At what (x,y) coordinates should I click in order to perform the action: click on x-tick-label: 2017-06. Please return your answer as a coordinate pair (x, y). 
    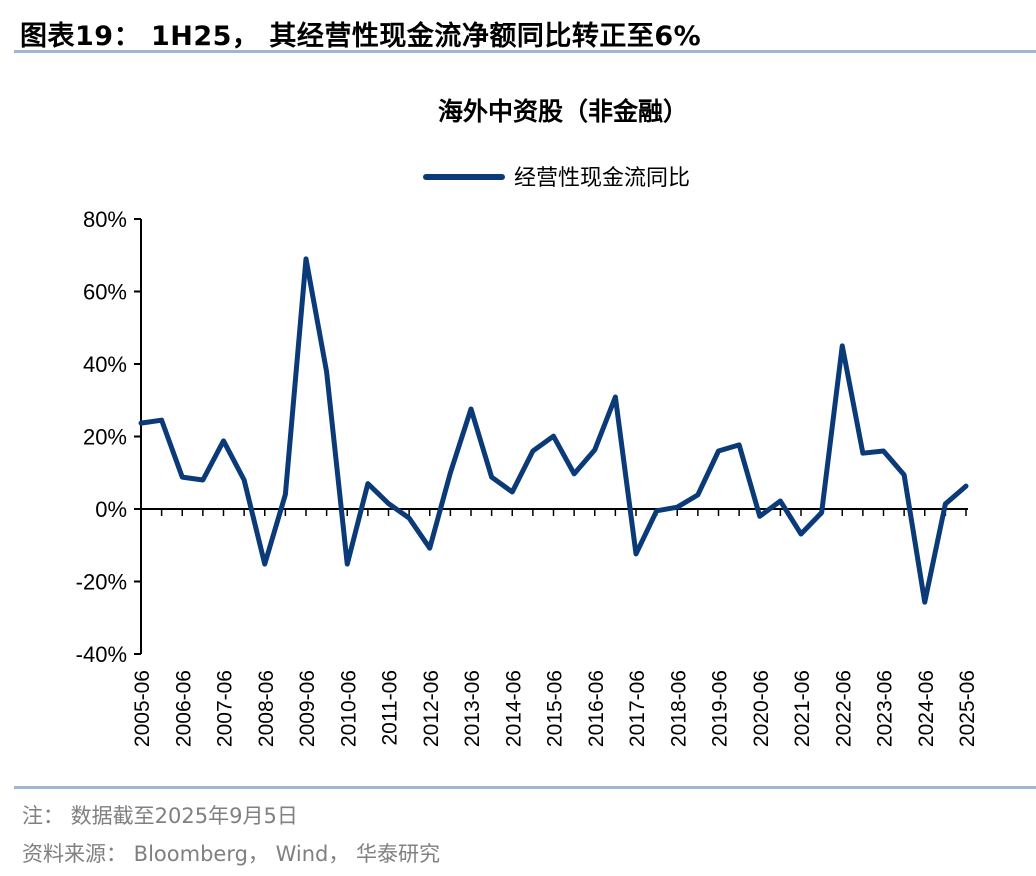
    Looking at the image, I should click on (637, 708).